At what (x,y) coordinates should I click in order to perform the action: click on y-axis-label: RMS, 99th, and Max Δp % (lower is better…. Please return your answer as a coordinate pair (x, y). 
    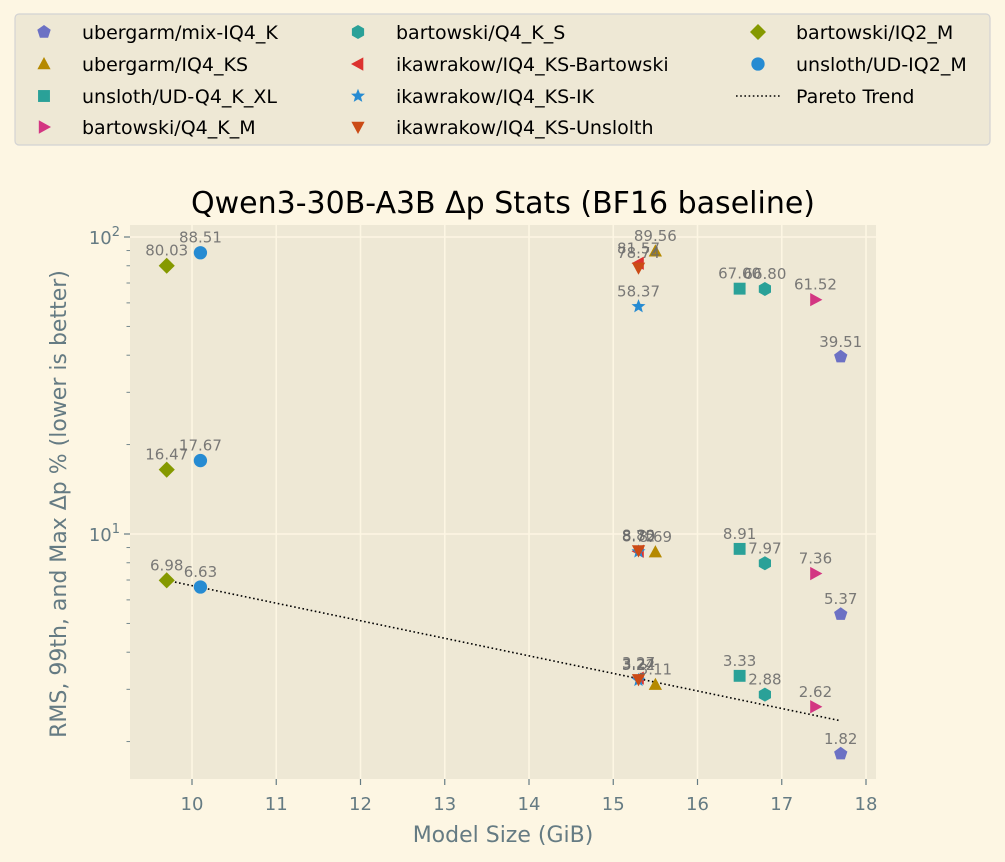
    Looking at the image, I should click on (59, 504).